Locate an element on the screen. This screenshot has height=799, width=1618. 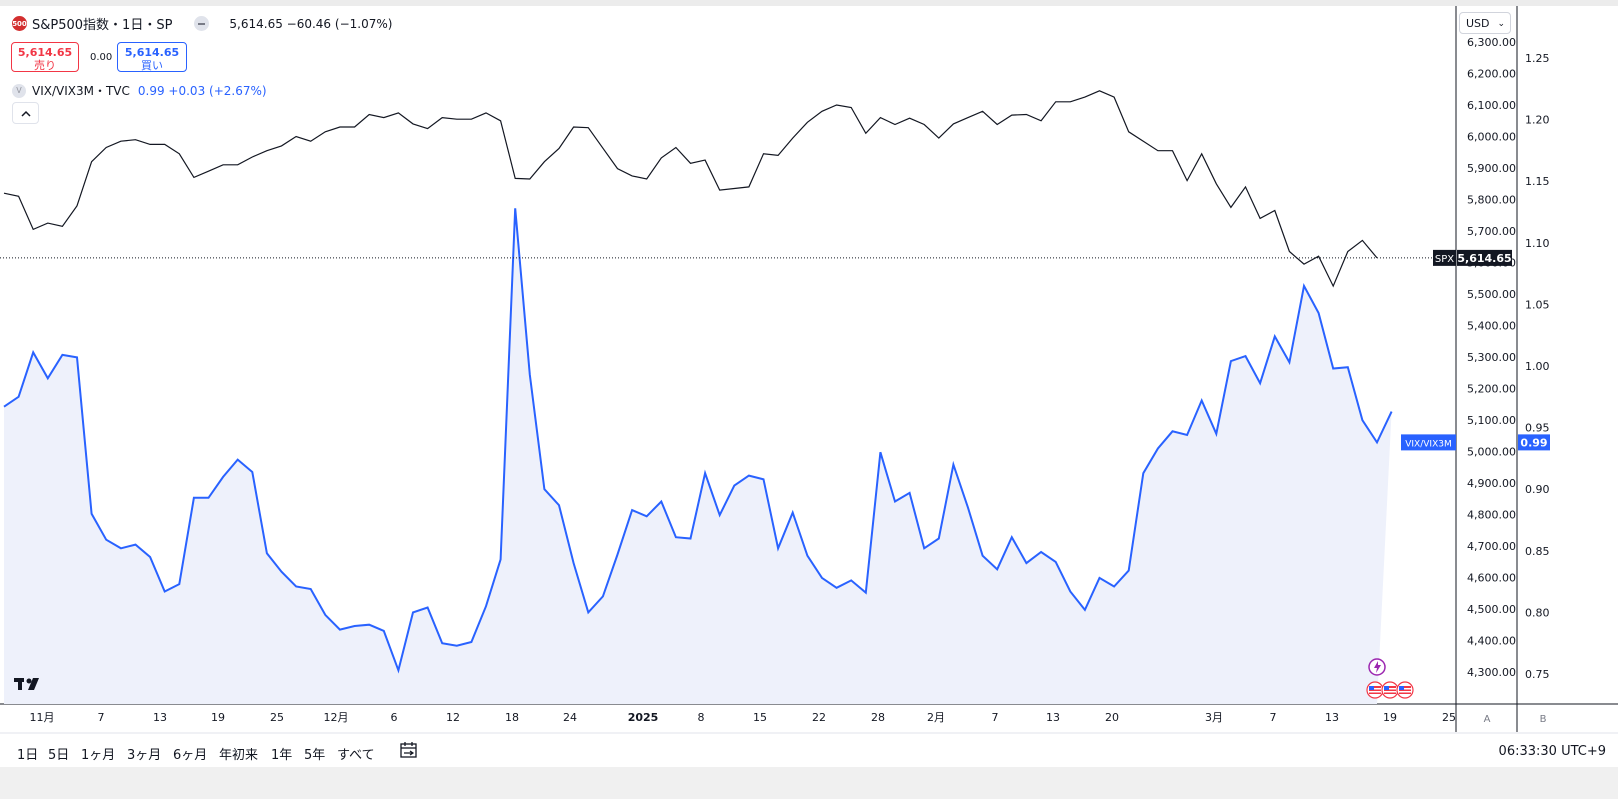
right-scale-tick-label: 1.20 is located at coordinates (1537, 120).